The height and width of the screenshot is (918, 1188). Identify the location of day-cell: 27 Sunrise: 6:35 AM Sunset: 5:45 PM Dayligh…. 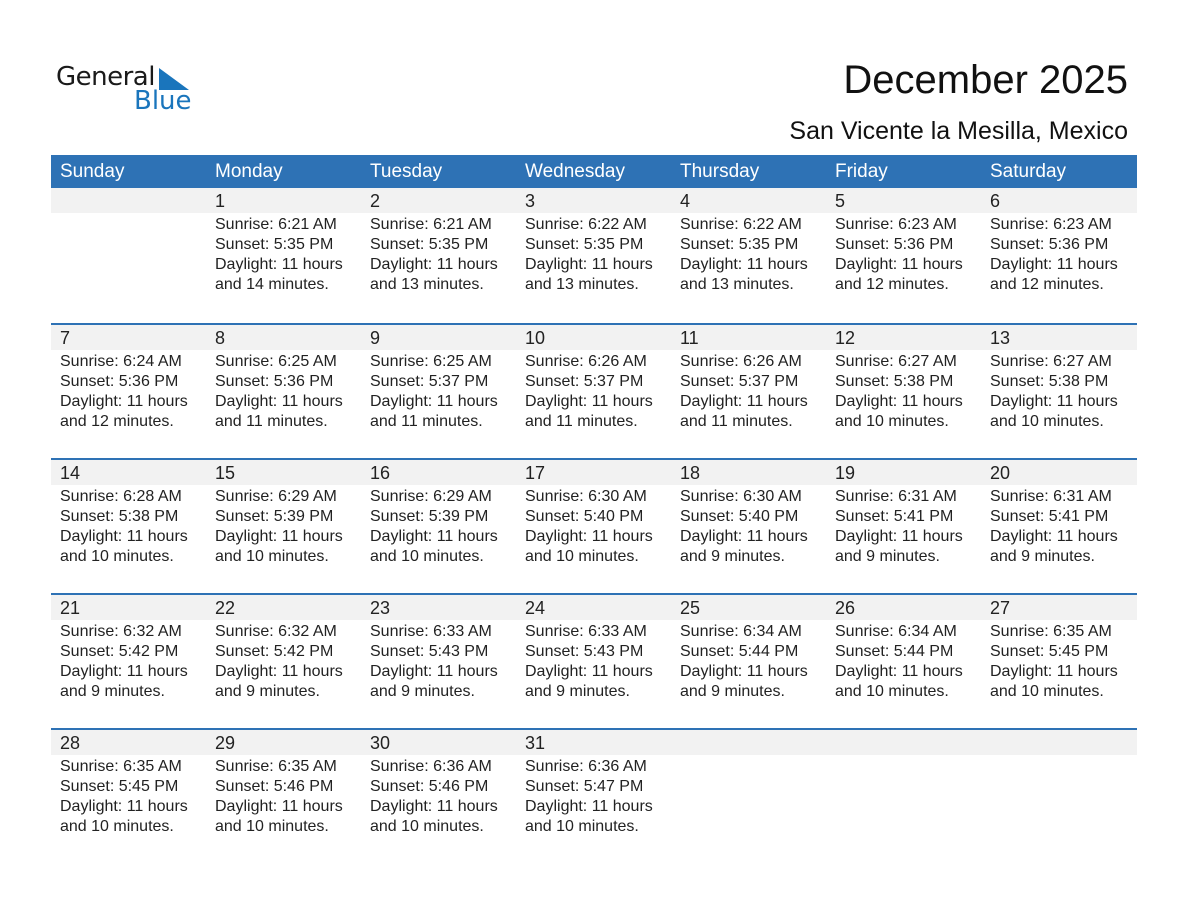
(1058, 648).